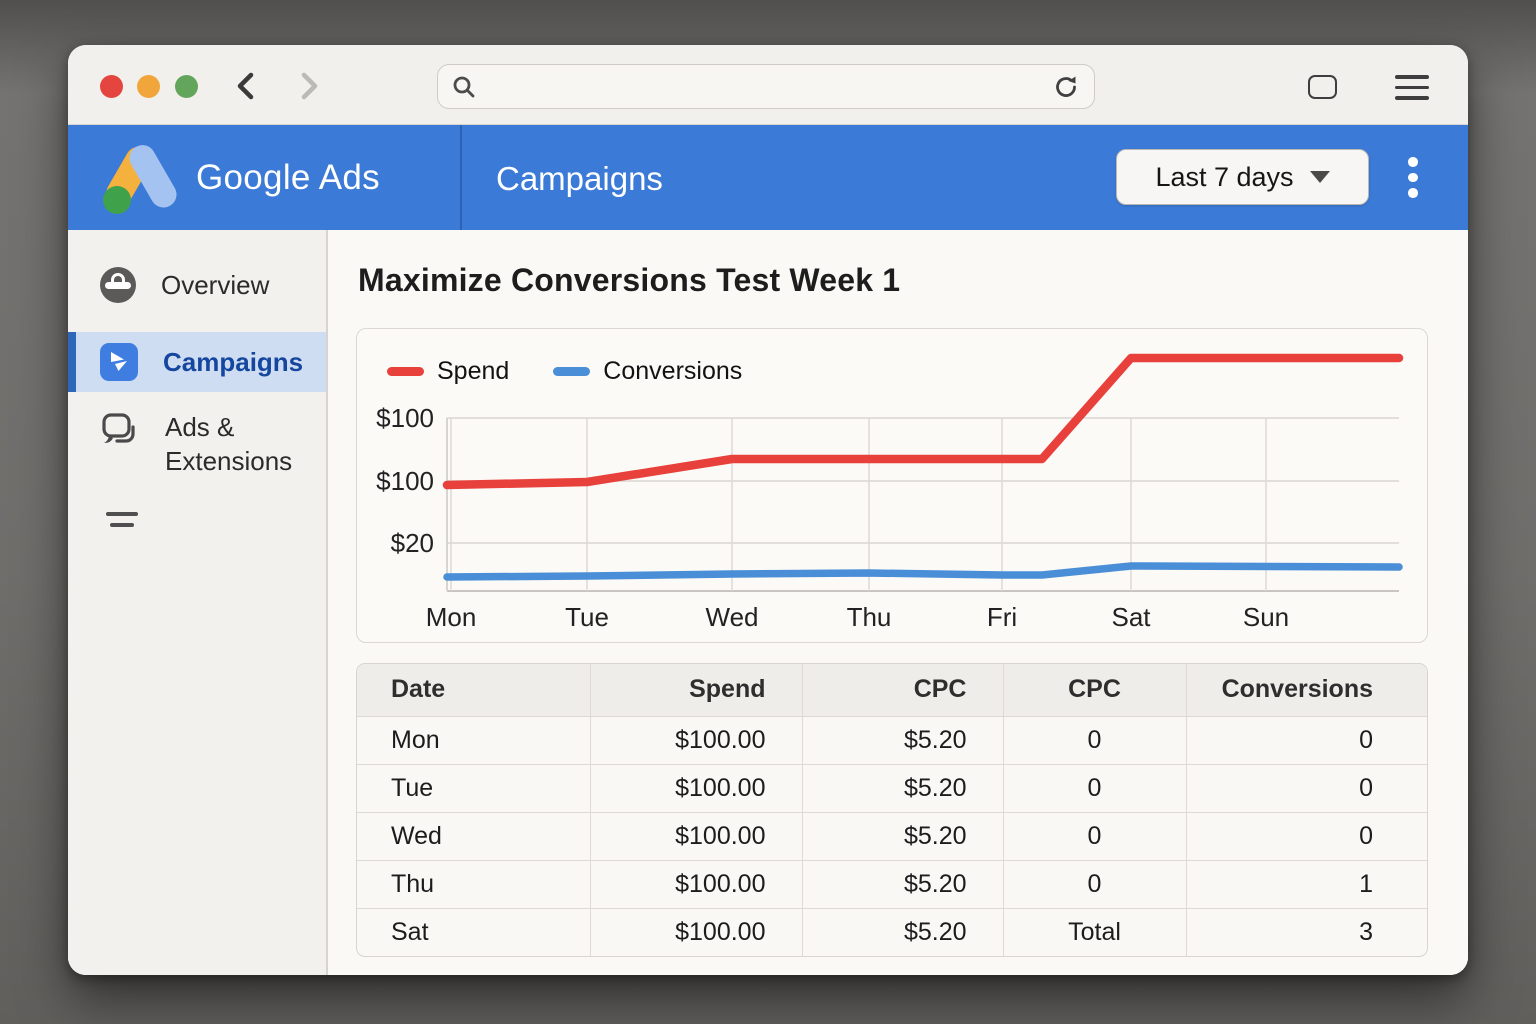 The width and height of the screenshot is (1536, 1024). I want to click on table-cell: 3, so click(1306, 931).